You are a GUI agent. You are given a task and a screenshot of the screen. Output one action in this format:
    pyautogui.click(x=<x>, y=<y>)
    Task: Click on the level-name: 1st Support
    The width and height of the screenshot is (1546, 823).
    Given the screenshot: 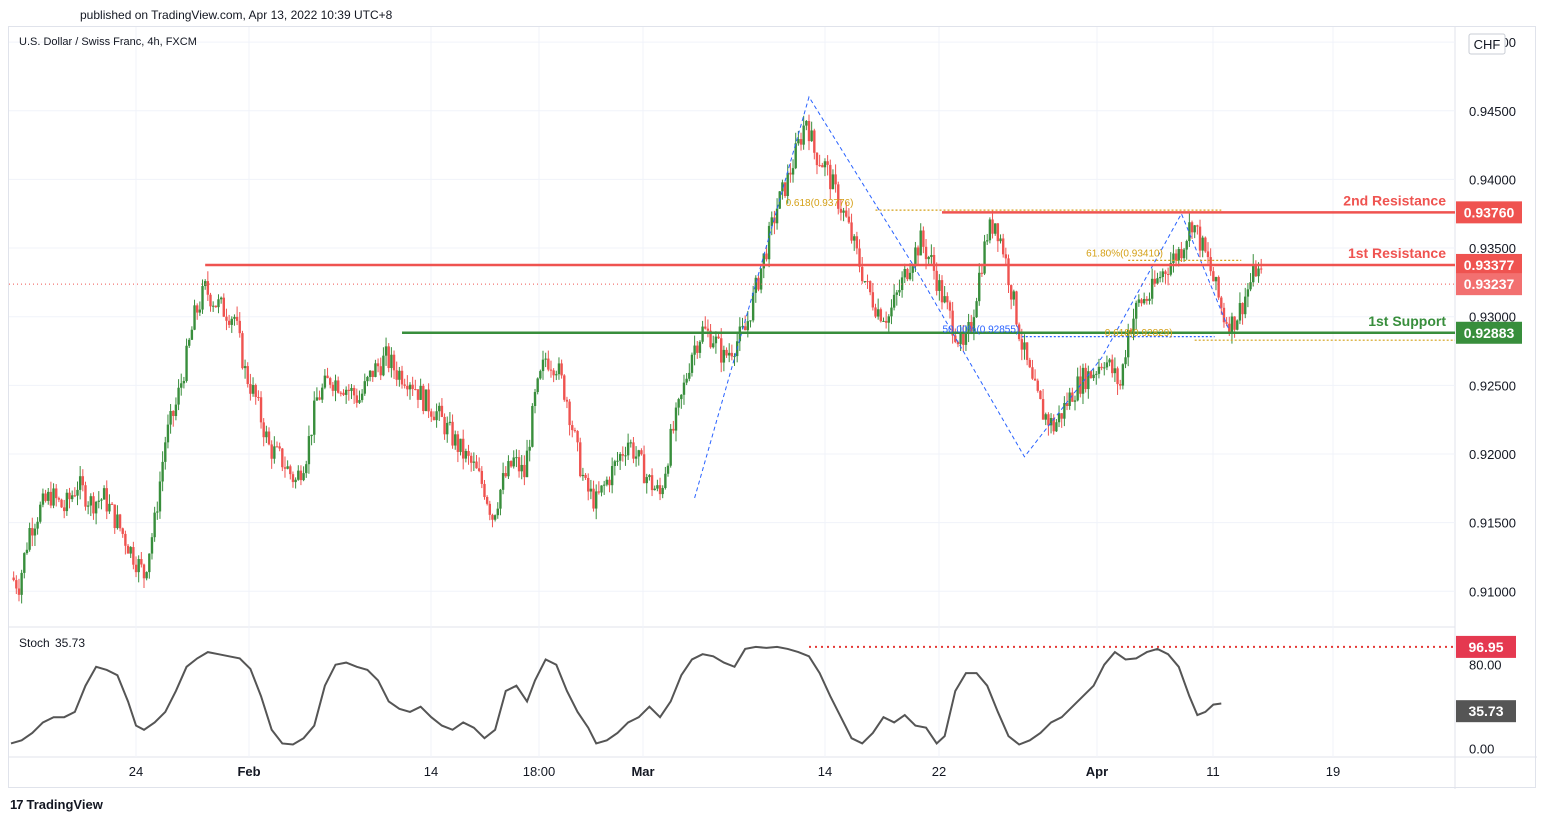 What is the action you would take?
    pyautogui.click(x=1407, y=321)
    